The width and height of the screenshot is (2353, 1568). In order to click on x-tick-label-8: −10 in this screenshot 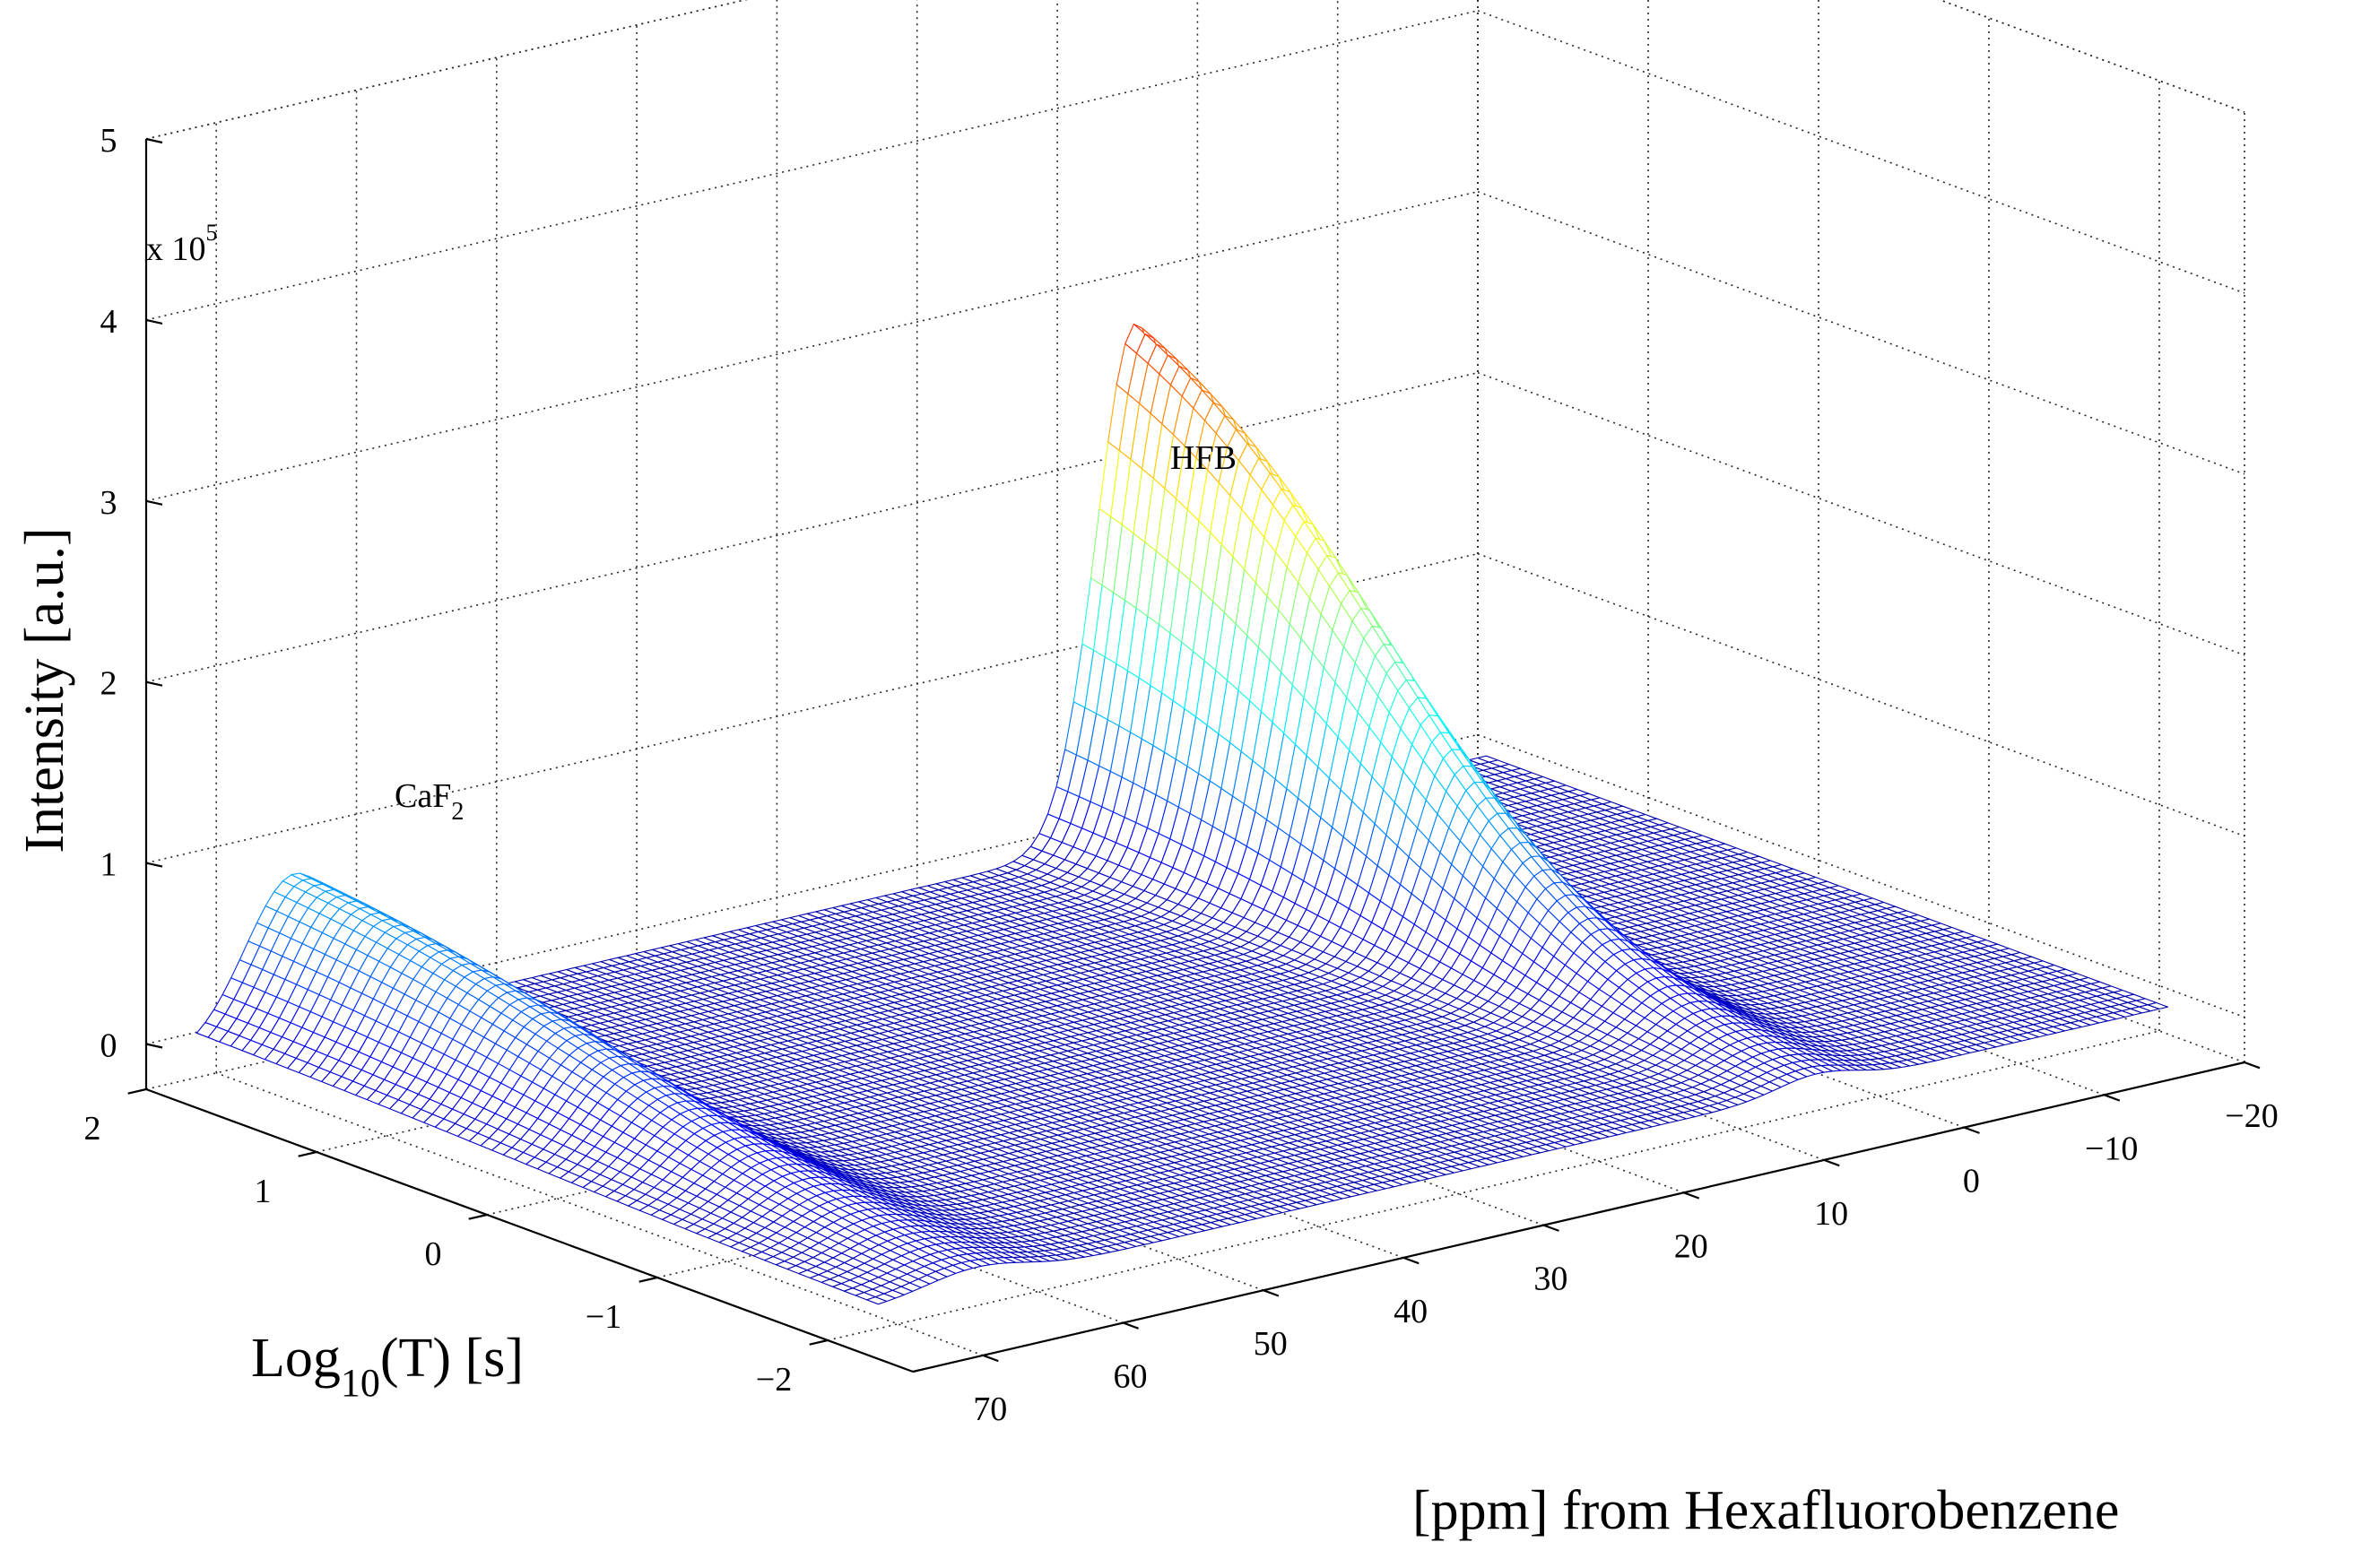, I will do `click(2111, 1148)`.